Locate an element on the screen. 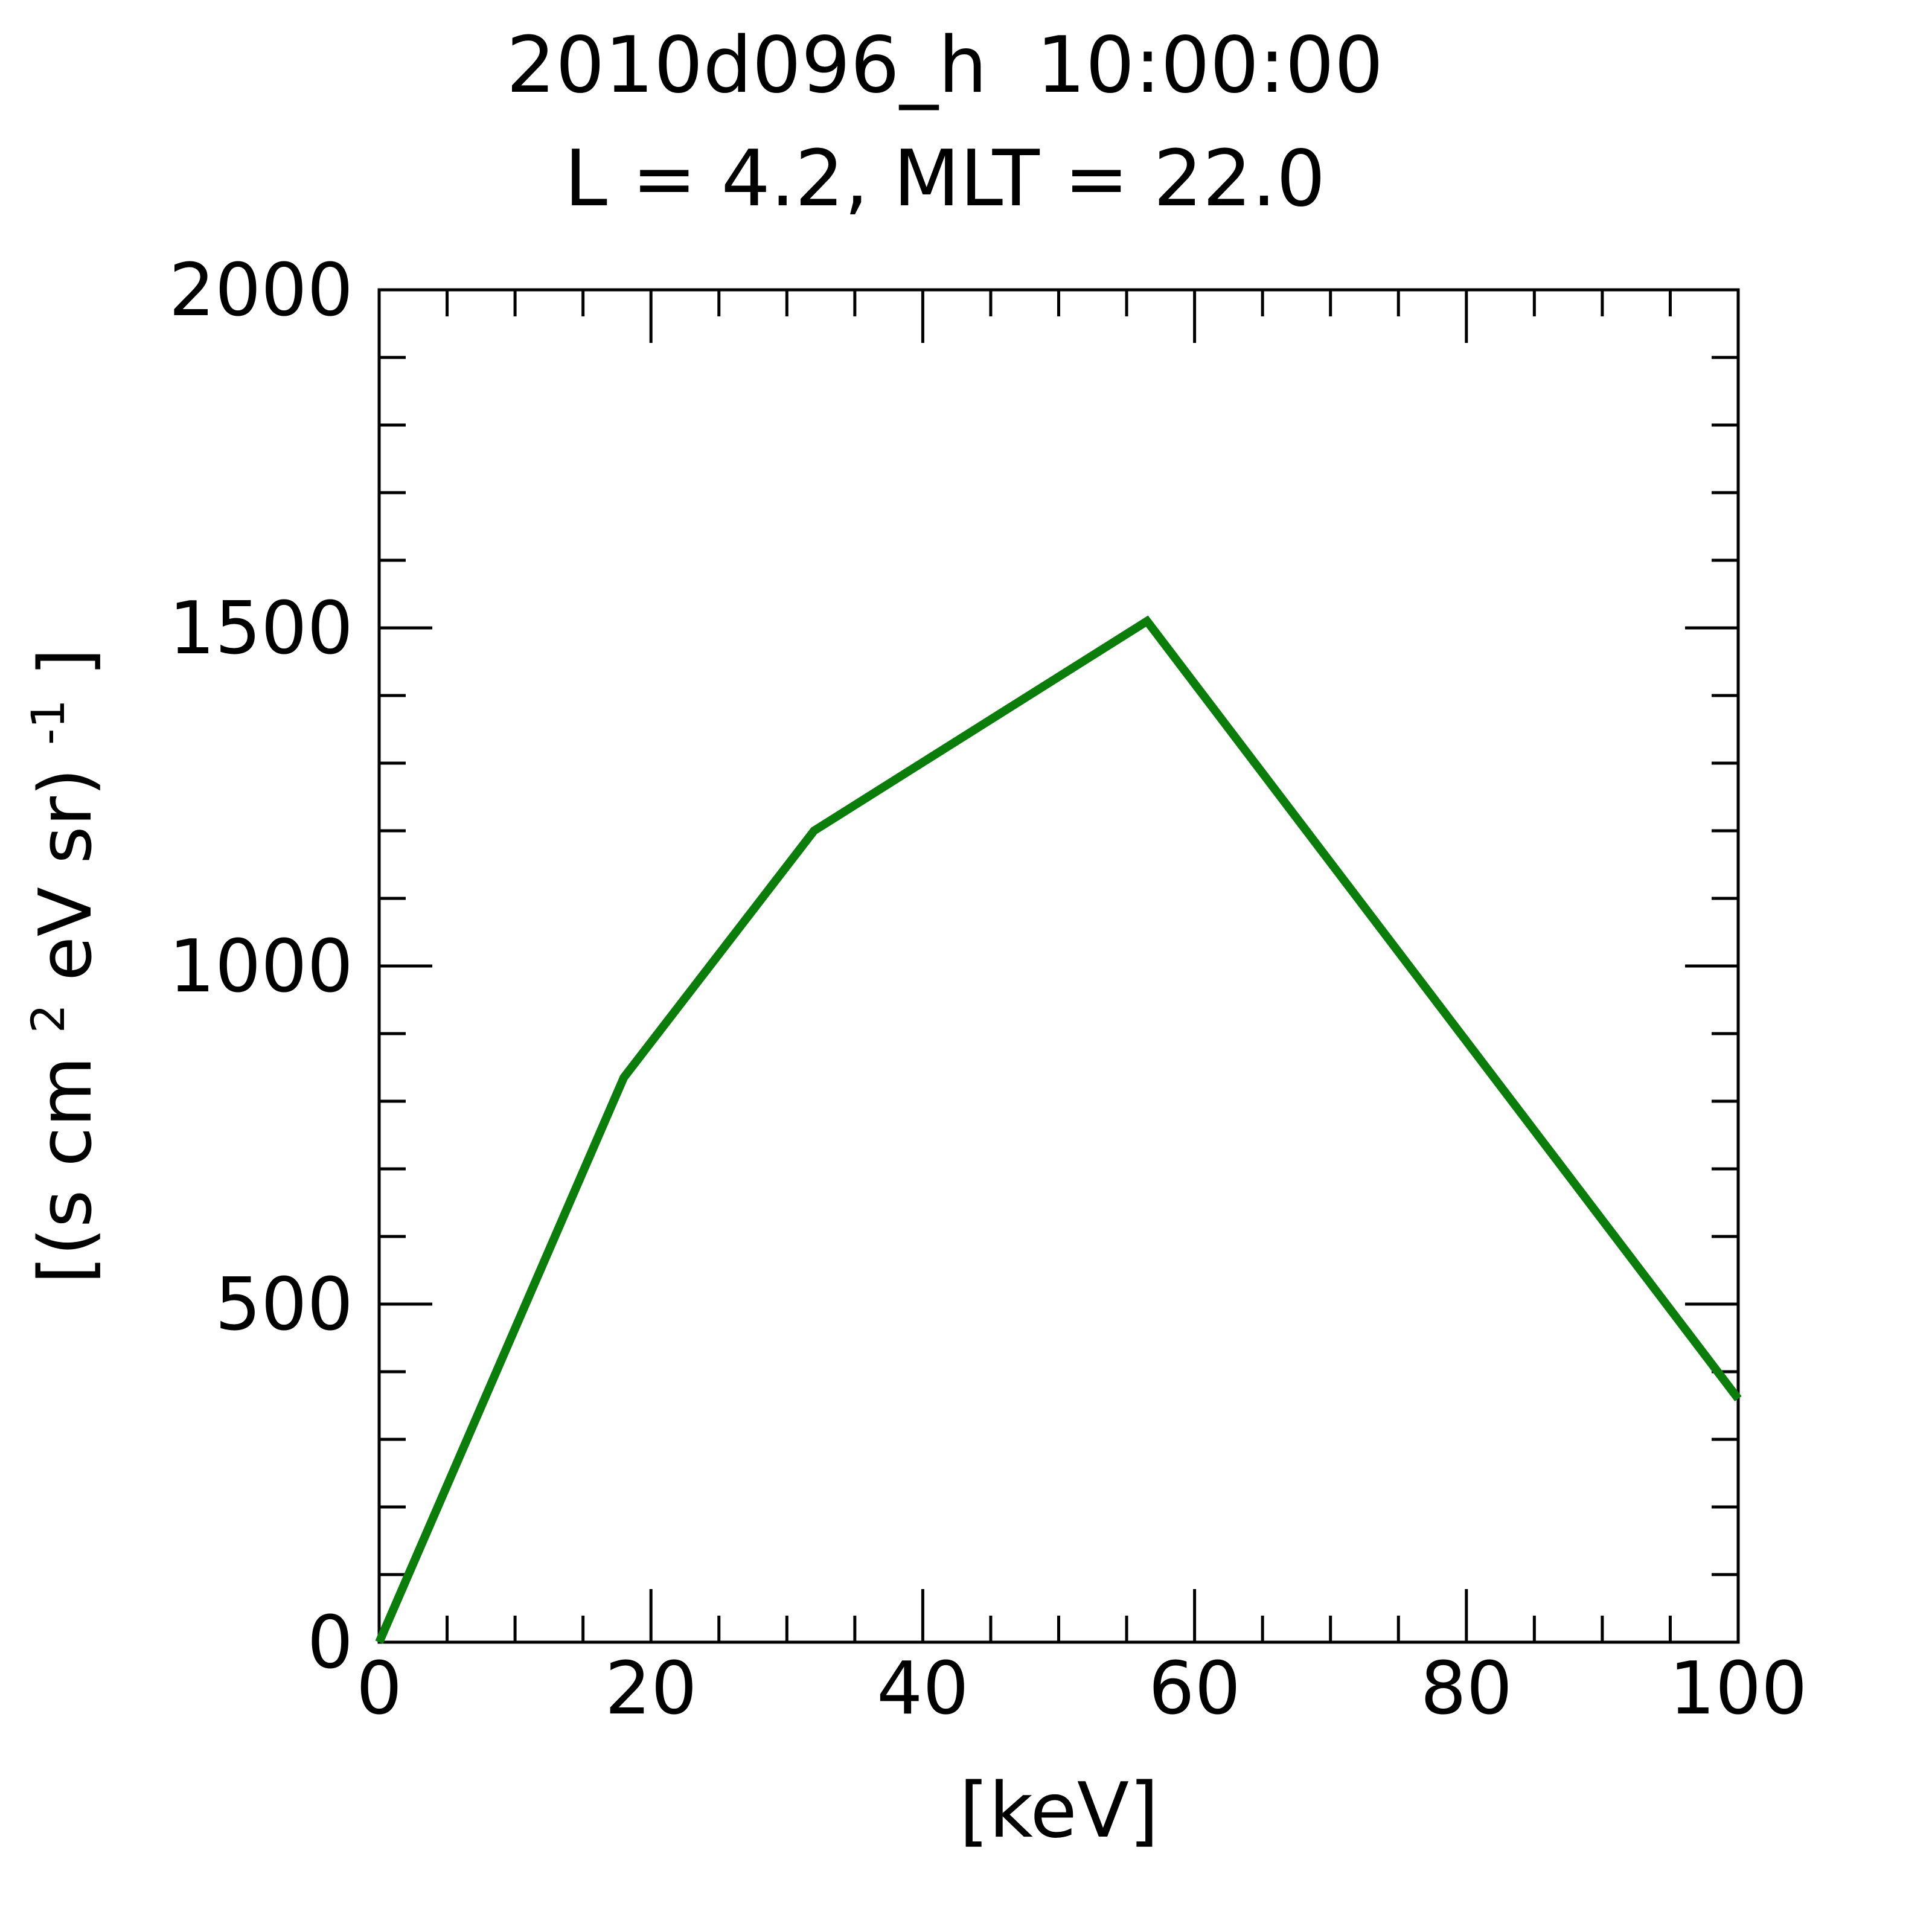 This screenshot has width=1932, height=1932. x-tick-label: 40 is located at coordinates (923, 1689).